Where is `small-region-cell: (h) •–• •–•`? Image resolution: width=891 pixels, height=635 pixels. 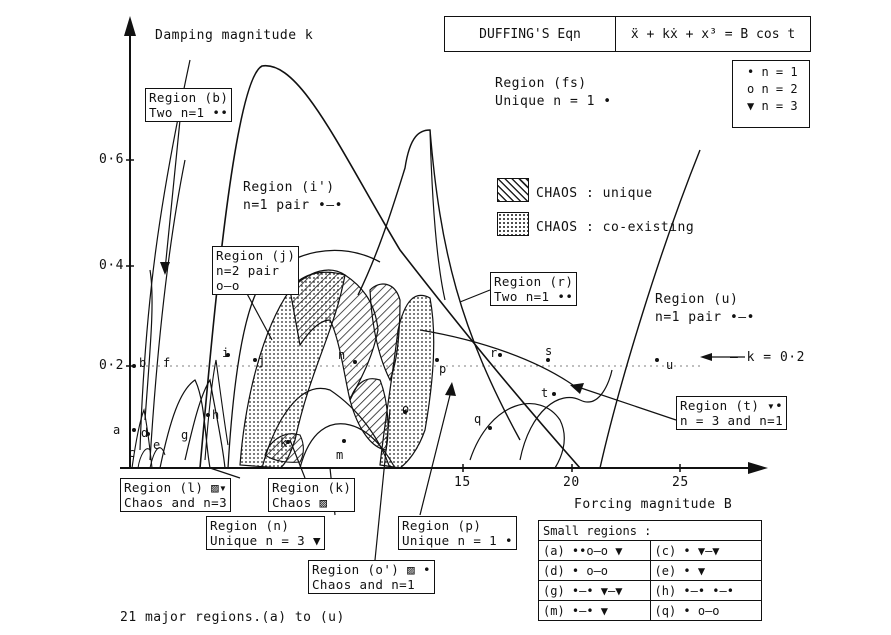
small-region-cell: (h) •–• •–• is located at coordinates (705, 590).